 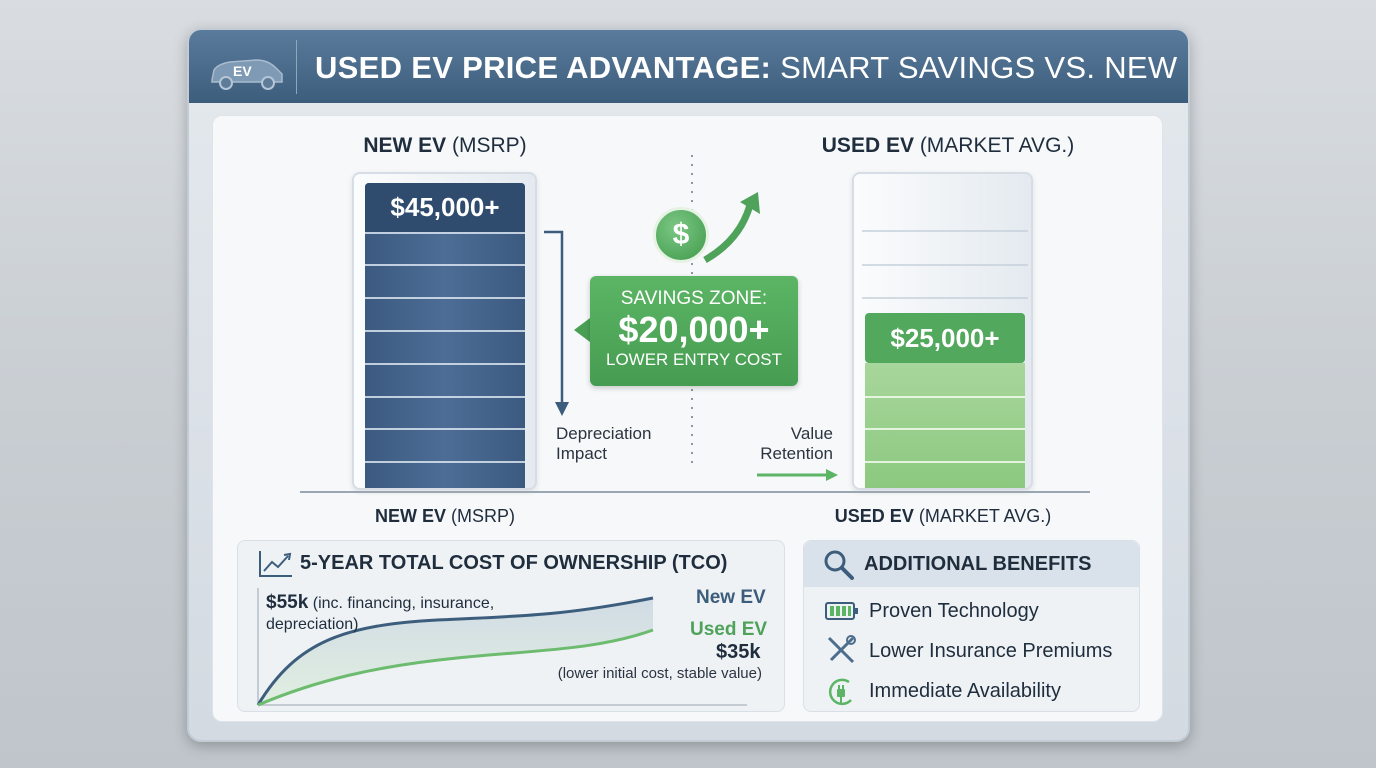 What do you see at coordinates (695, 492) in the screenshot?
I see `baseline` at bounding box center [695, 492].